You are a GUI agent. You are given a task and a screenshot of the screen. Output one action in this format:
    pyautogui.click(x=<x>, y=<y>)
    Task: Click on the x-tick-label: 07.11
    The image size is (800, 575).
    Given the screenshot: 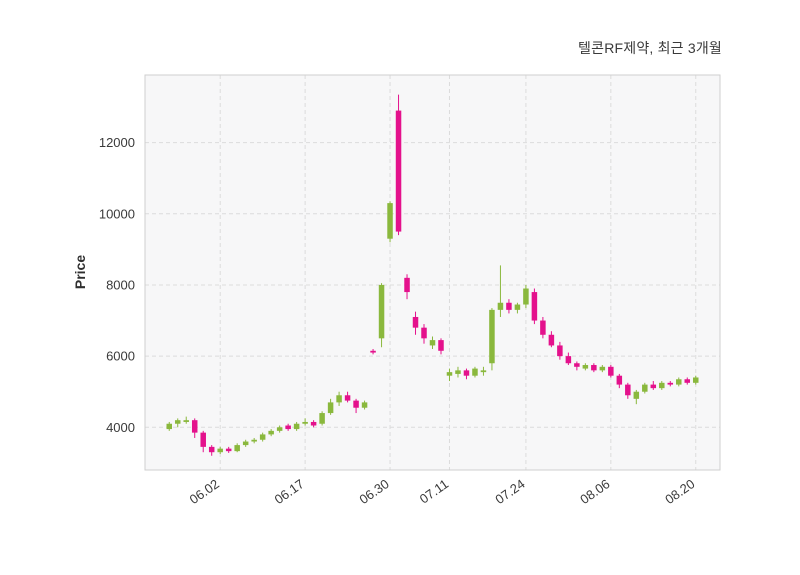 What is the action you would take?
    pyautogui.click(x=434, y=491)
    